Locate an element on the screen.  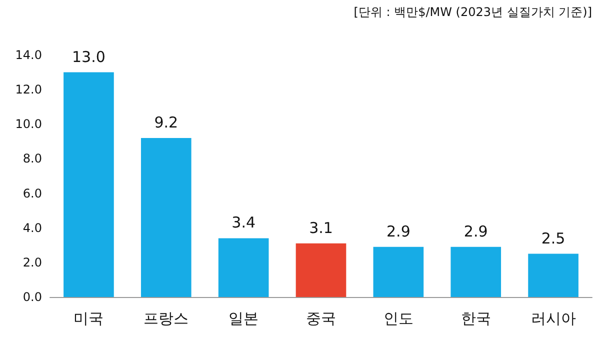
data-label: 13.0 is located at coordinates (89, 57).